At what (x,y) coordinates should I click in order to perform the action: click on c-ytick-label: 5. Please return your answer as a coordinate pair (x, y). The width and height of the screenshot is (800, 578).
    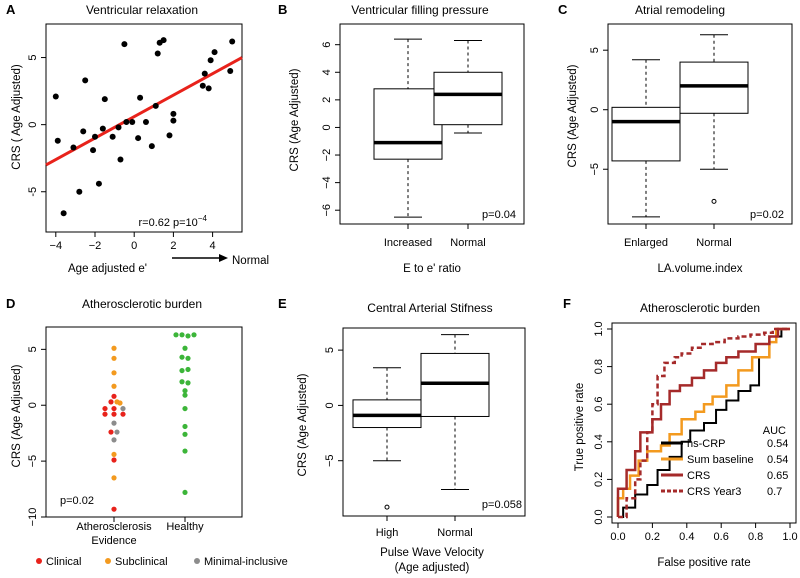
    Looking at the image, I should click on (595, 50).